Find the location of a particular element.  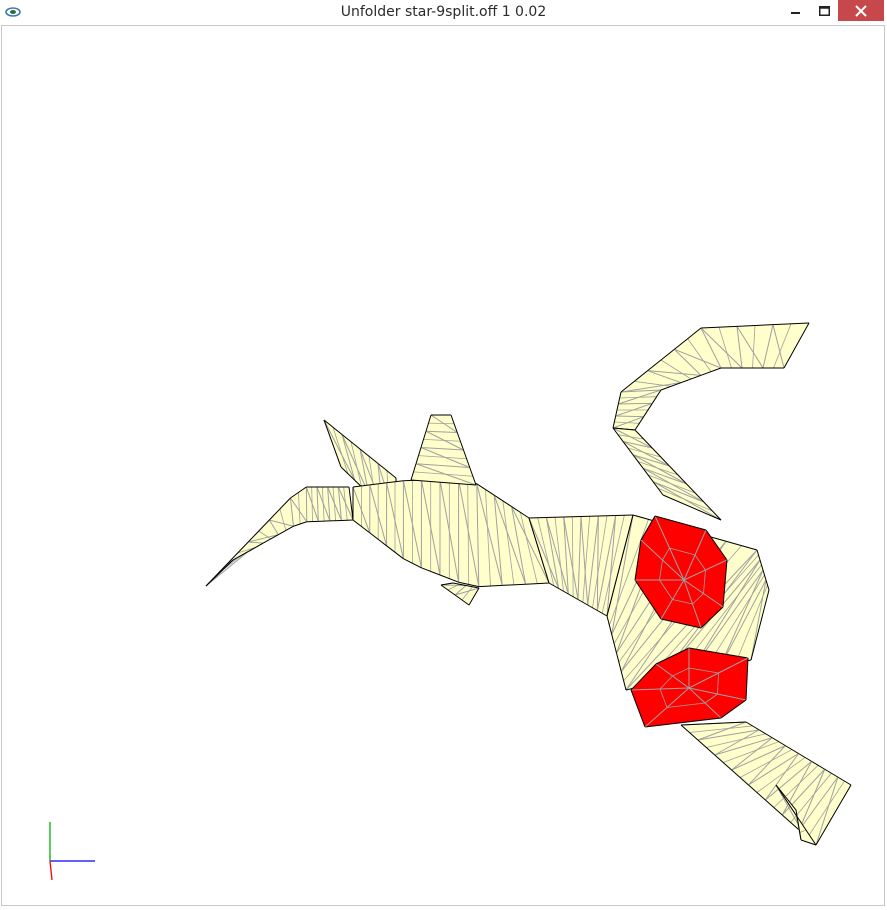

minimize-icon is located at coordinates (795, 12).